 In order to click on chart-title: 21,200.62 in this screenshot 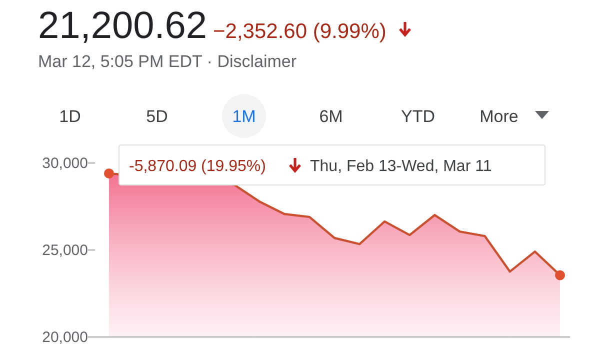, I will do `click(123, 26)`.